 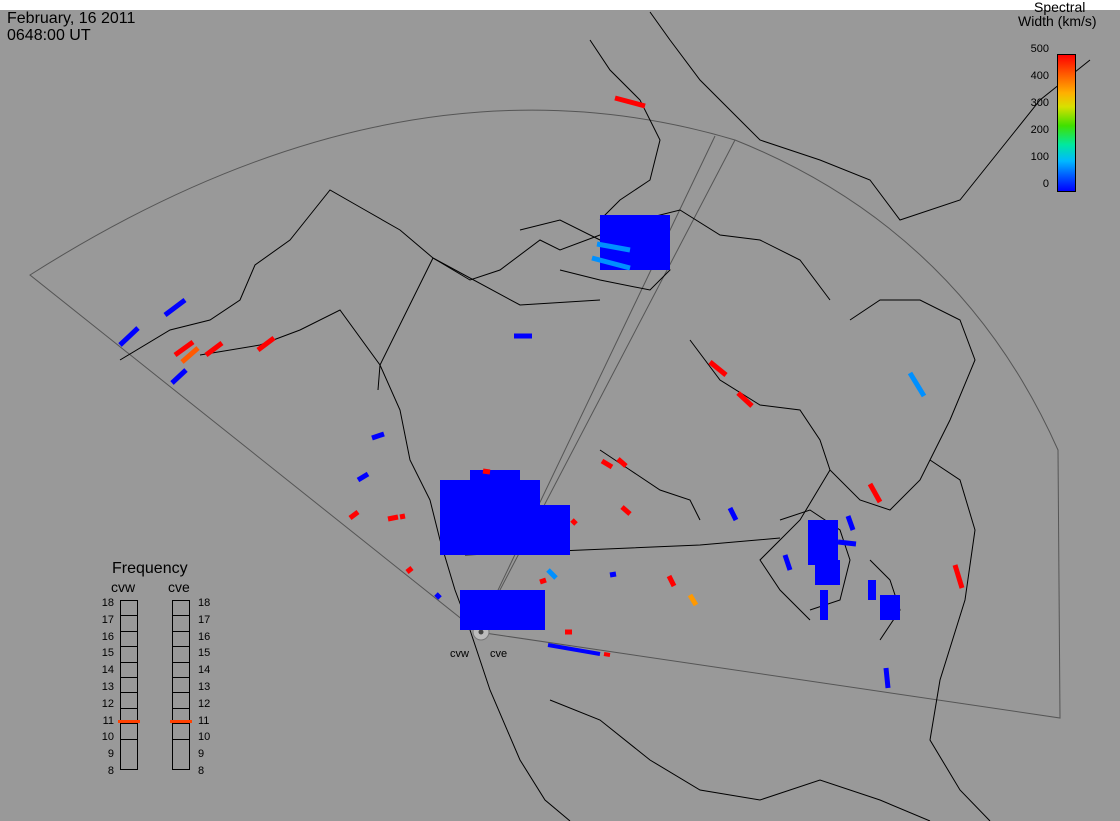 What do you see at coordinates (129, 721) in the screenshot?
I see `frequency-marker-cvw` at bounding box center [129, 721].